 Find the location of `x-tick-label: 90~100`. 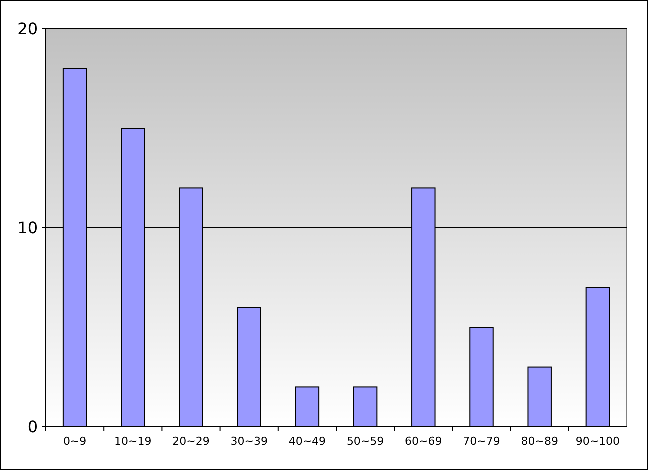

x-tick-label: 90~100 is located at coordinates (598, 441).